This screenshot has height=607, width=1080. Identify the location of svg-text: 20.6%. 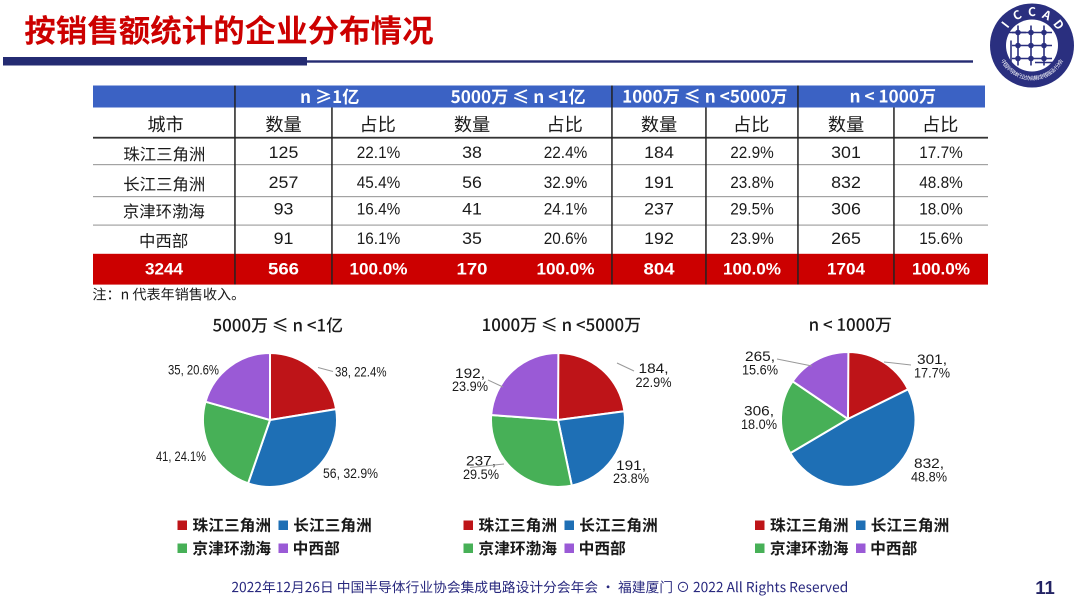
(566, 239).